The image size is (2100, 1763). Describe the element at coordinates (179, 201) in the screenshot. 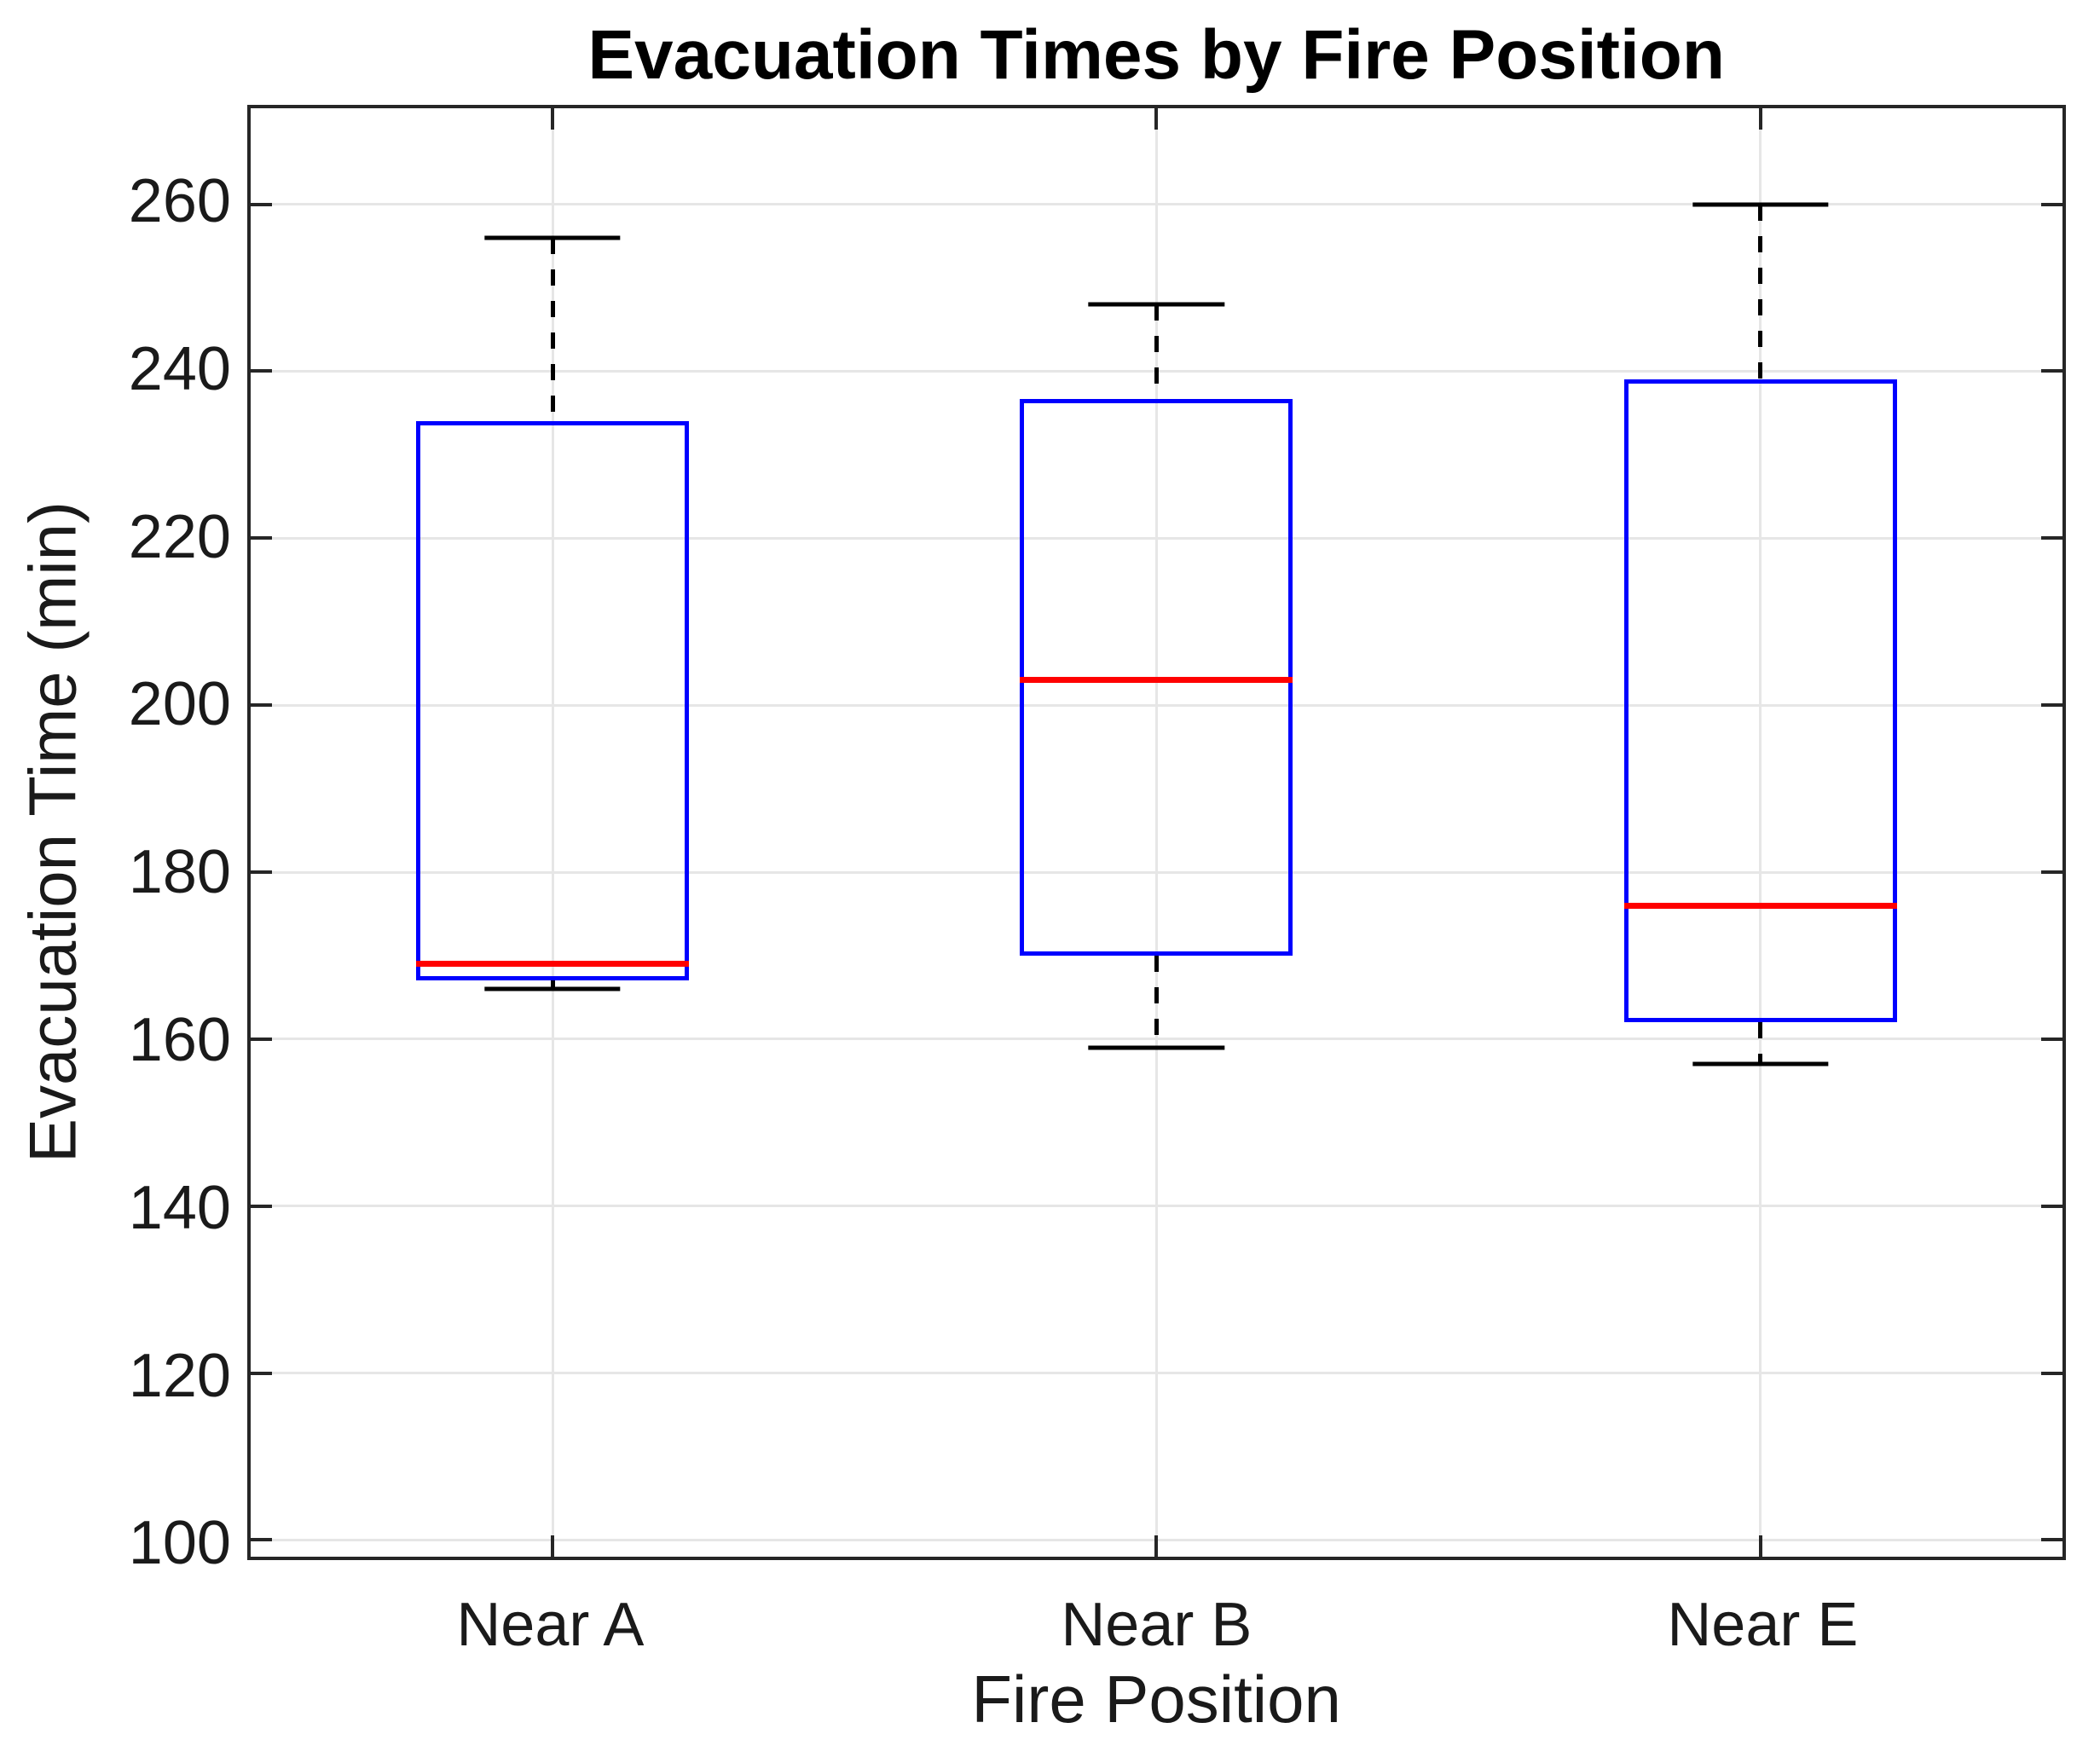

I see `y-tick-label: 260` at that location.